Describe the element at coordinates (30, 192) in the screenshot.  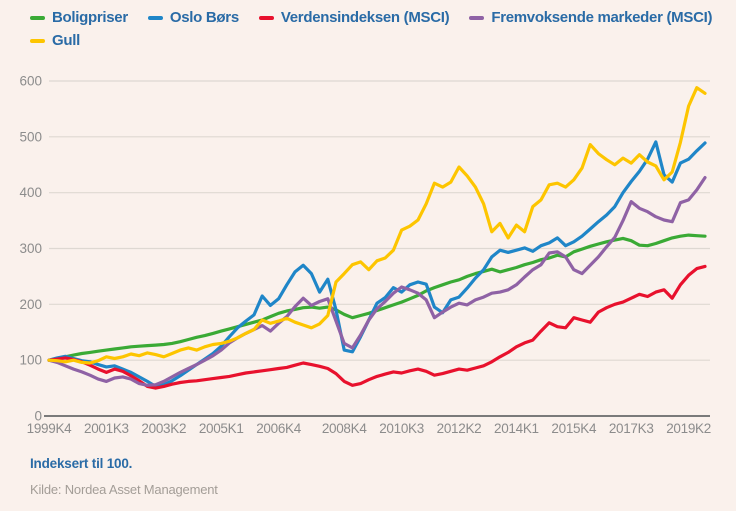
I see `y-tick-label-400: 400` at that location.